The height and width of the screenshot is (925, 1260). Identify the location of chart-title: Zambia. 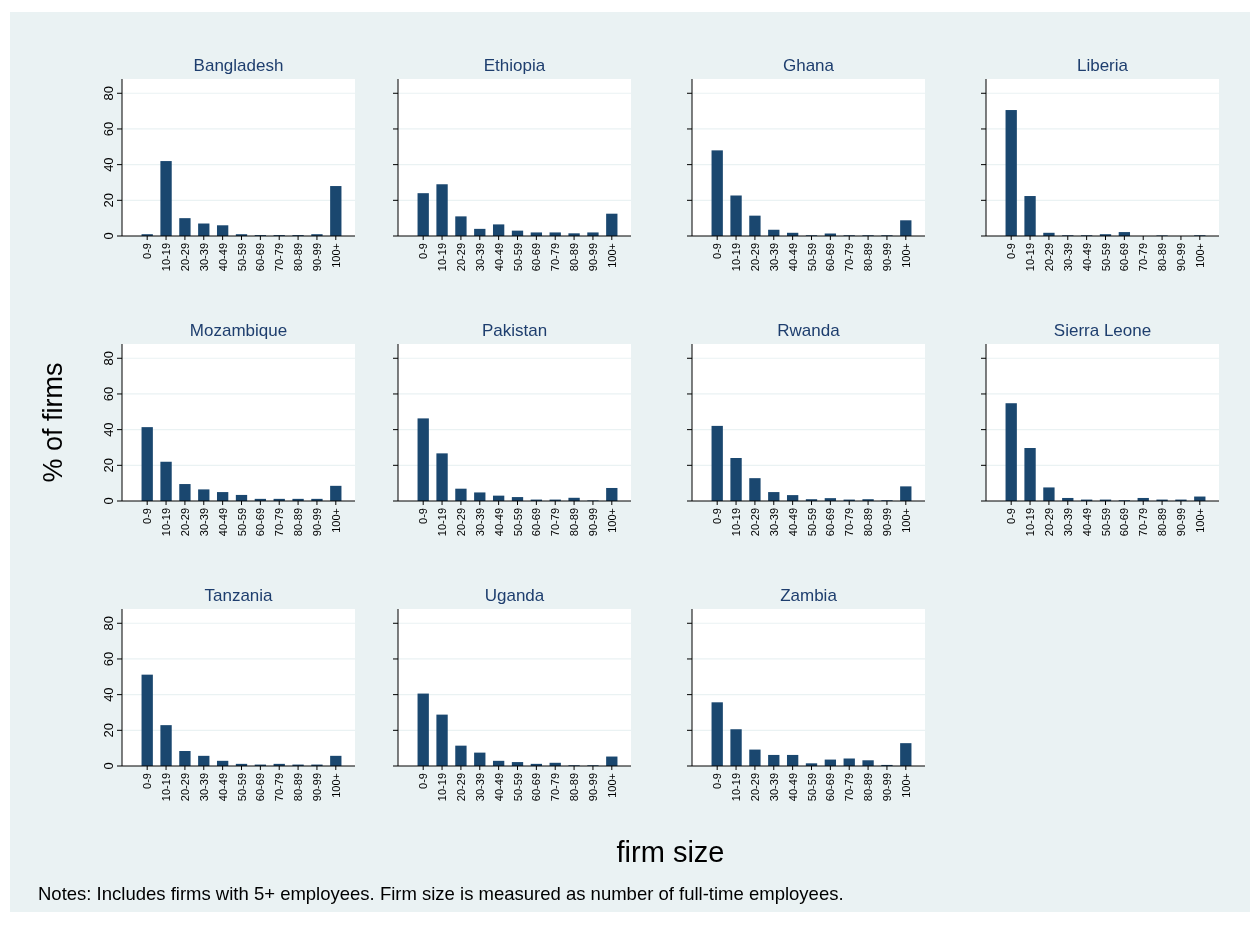
(809, 595).